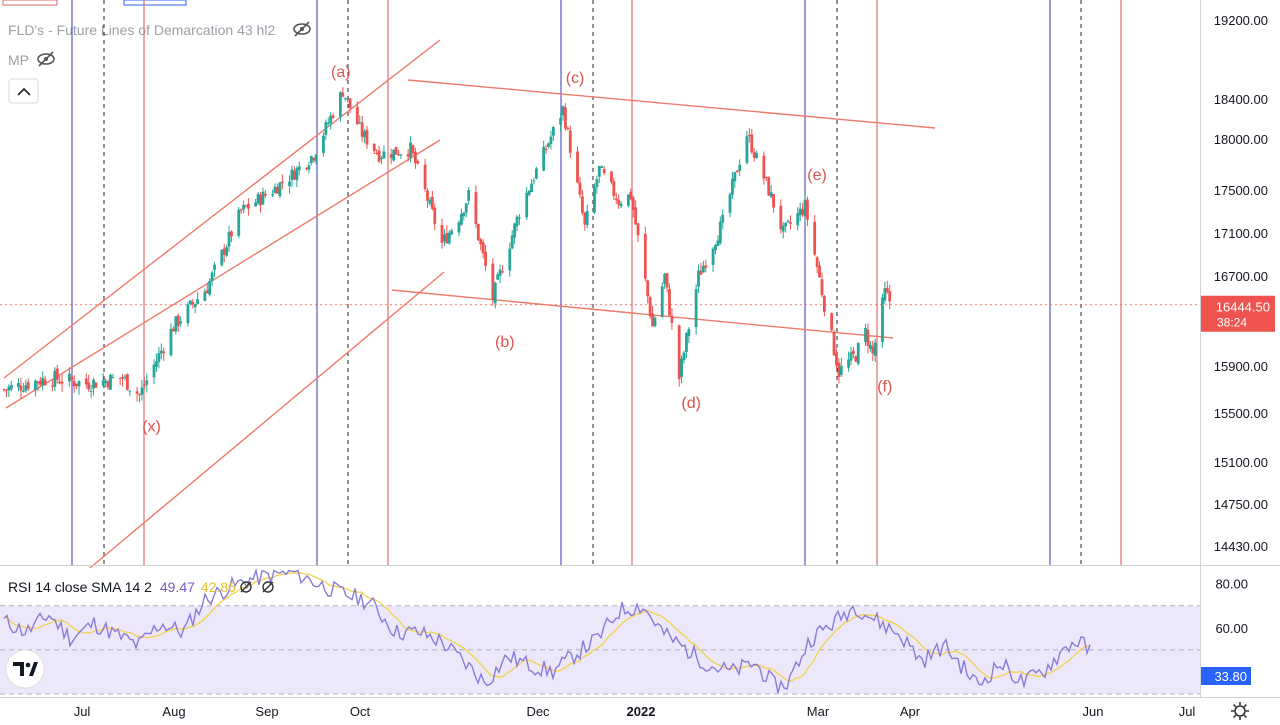 Image resolution: width=1280 pixels, height=725 pixels. I want to click on gear-icon, so click(1240, 711).